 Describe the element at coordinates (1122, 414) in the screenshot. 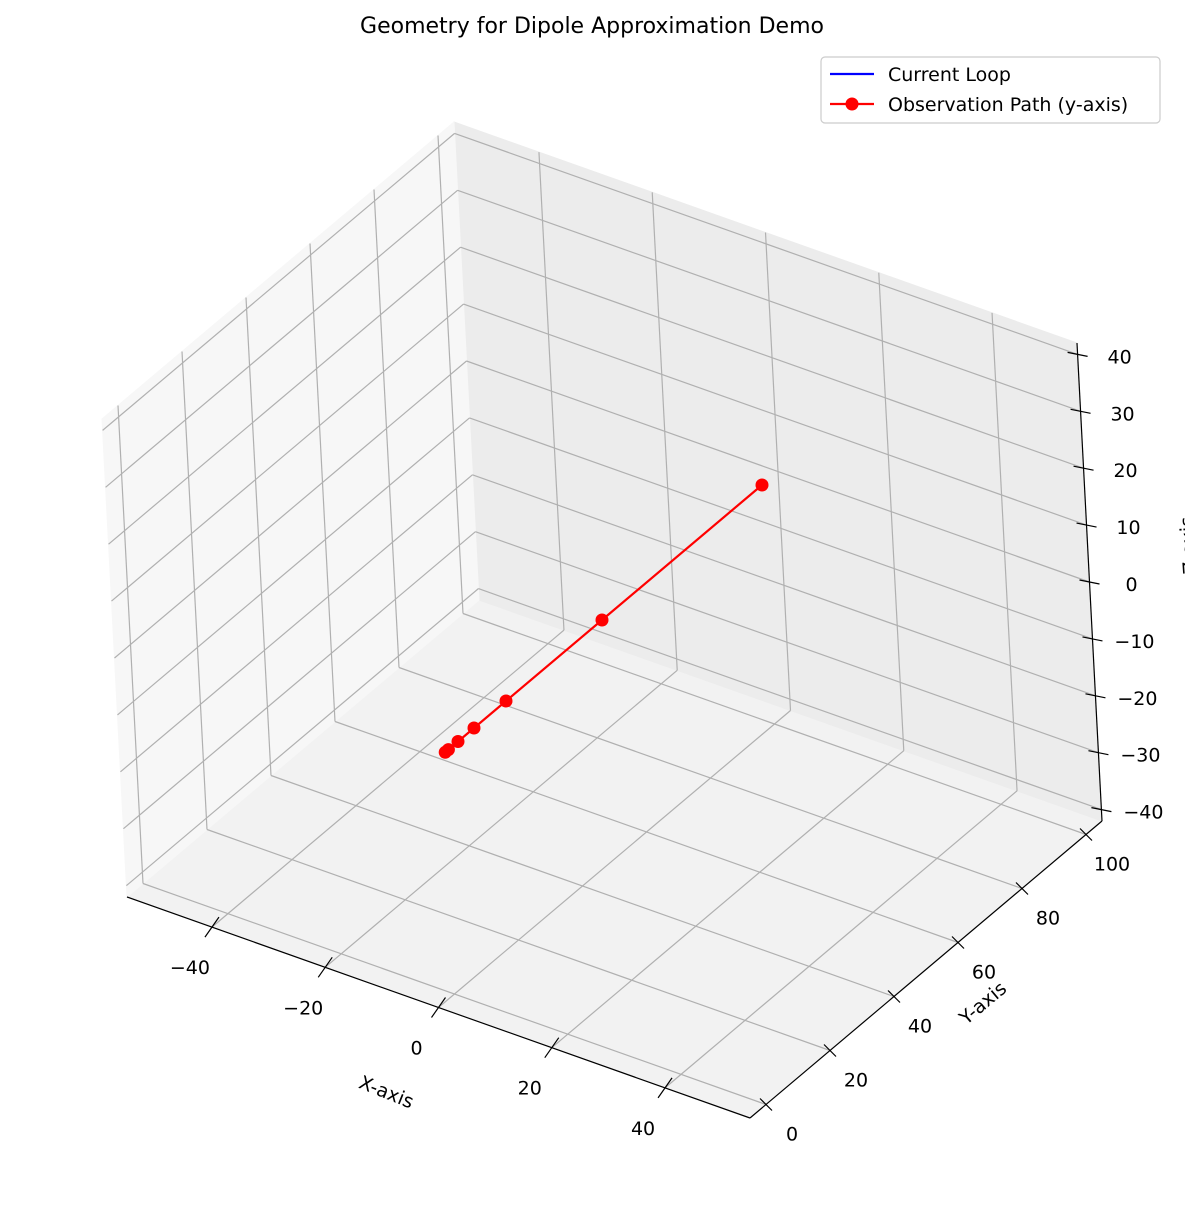

I see `z-tick-label: 30` at that location.